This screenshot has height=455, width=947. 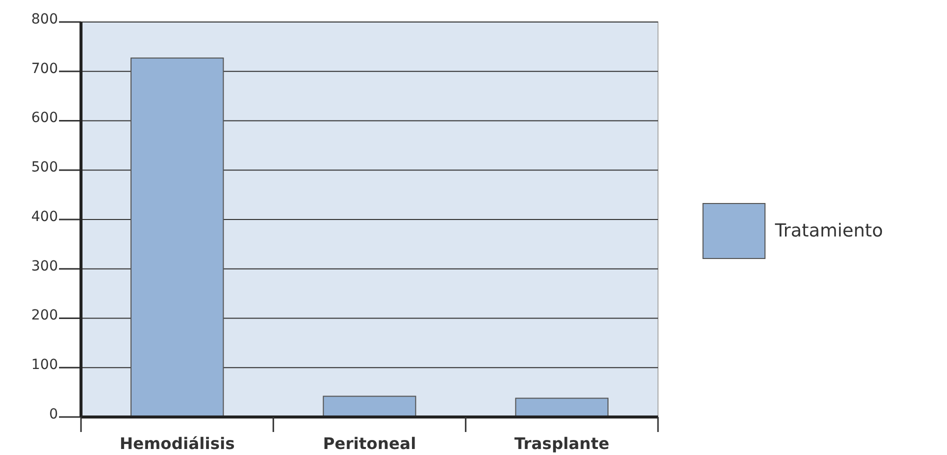 I want to click on y-tick-label: 100, so click(x=44, y=365).